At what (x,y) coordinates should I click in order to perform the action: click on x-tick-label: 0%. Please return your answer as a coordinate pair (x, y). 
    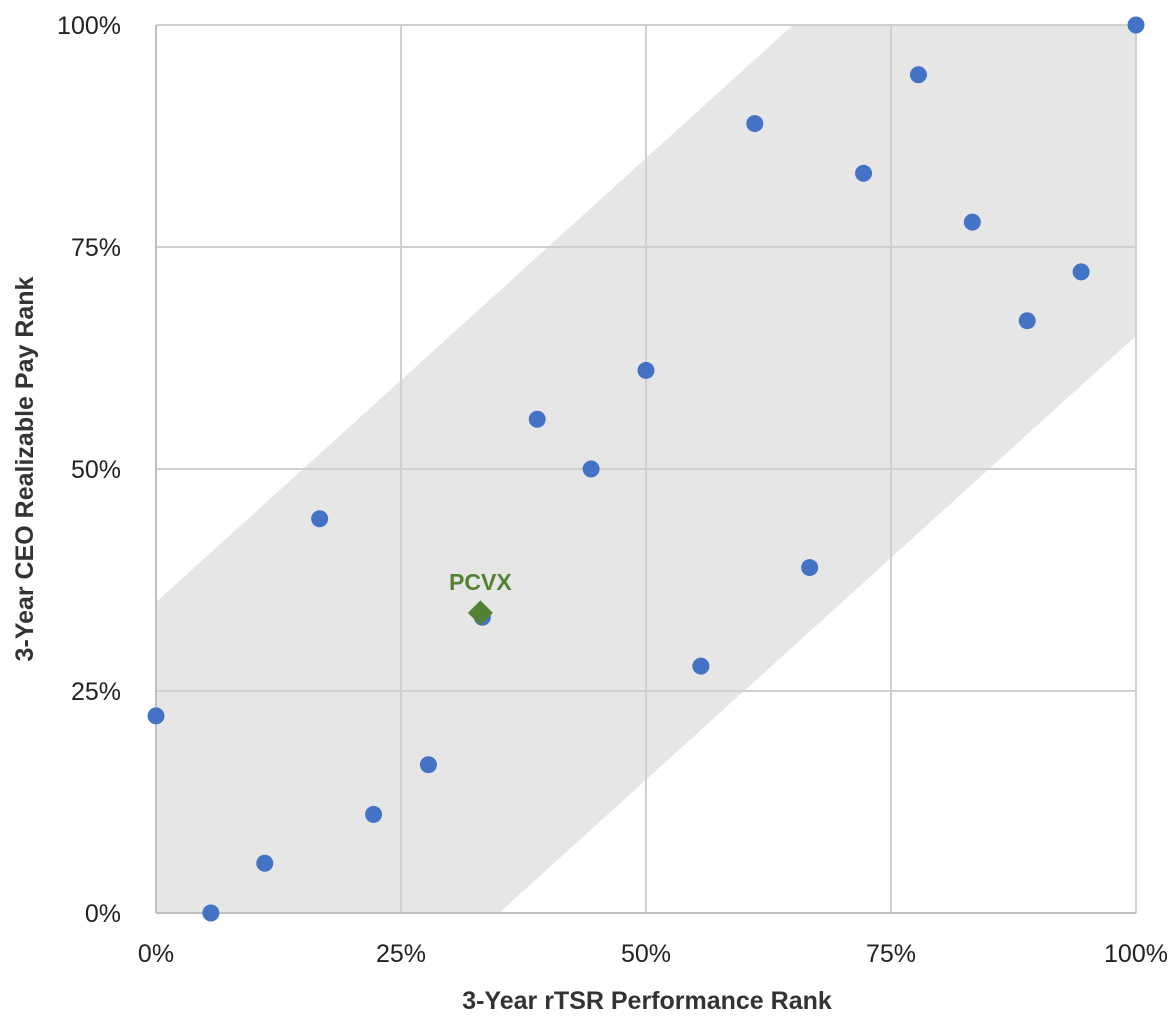
    Looking at the image, I should click on (156, 954).